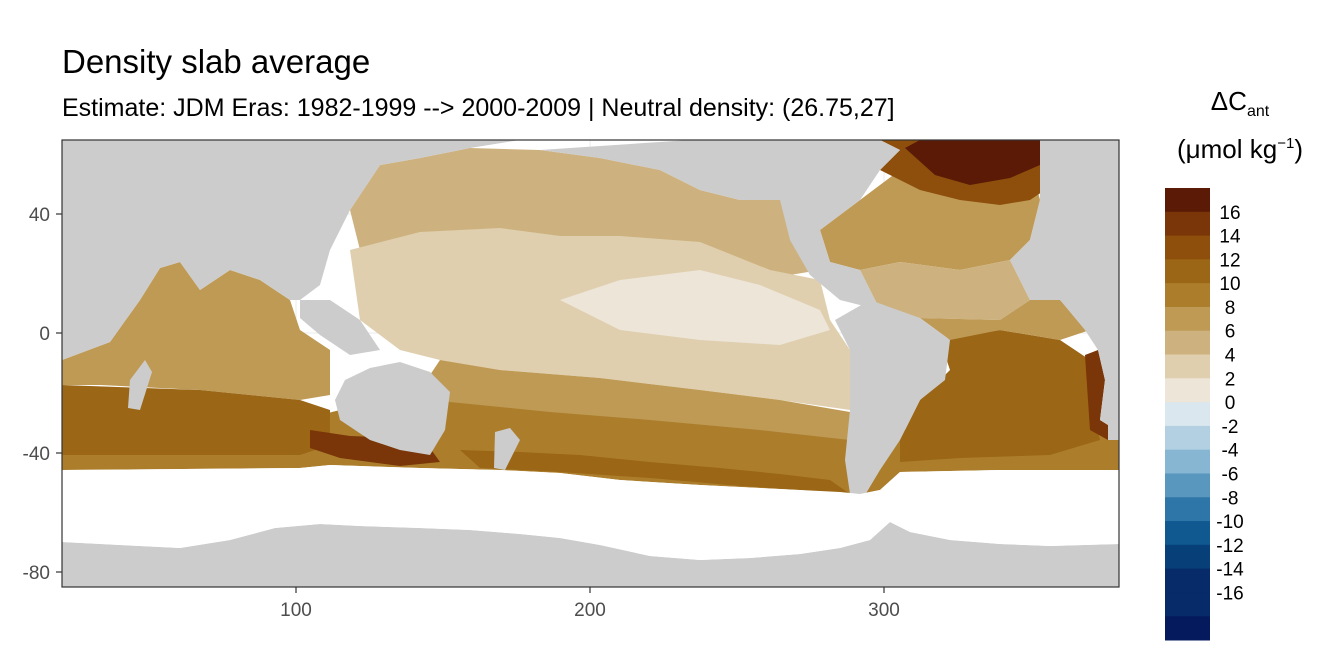  I want to click on y-axis, so click(59, 393).